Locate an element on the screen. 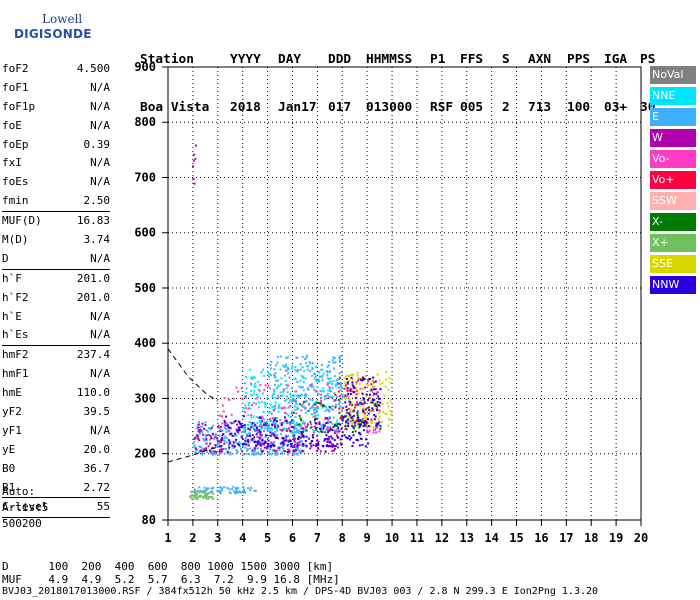 The height and width of the screenshot is (600, 700). header-label: AXN is located at coordinates (540, 59).